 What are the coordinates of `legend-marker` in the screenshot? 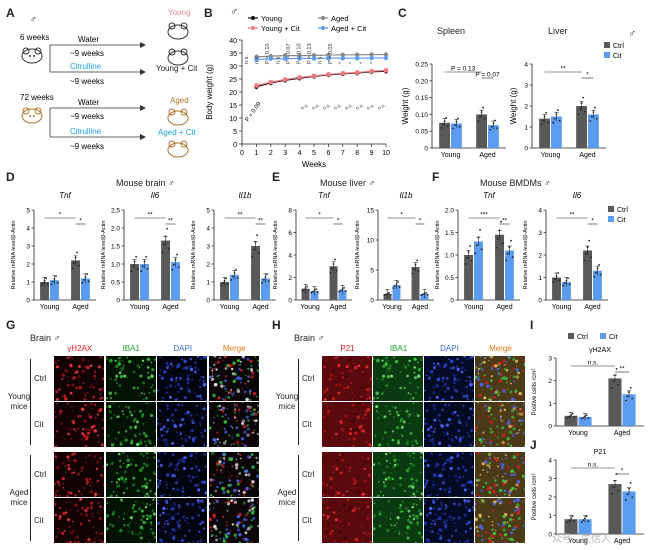 It's located at (323, 28).